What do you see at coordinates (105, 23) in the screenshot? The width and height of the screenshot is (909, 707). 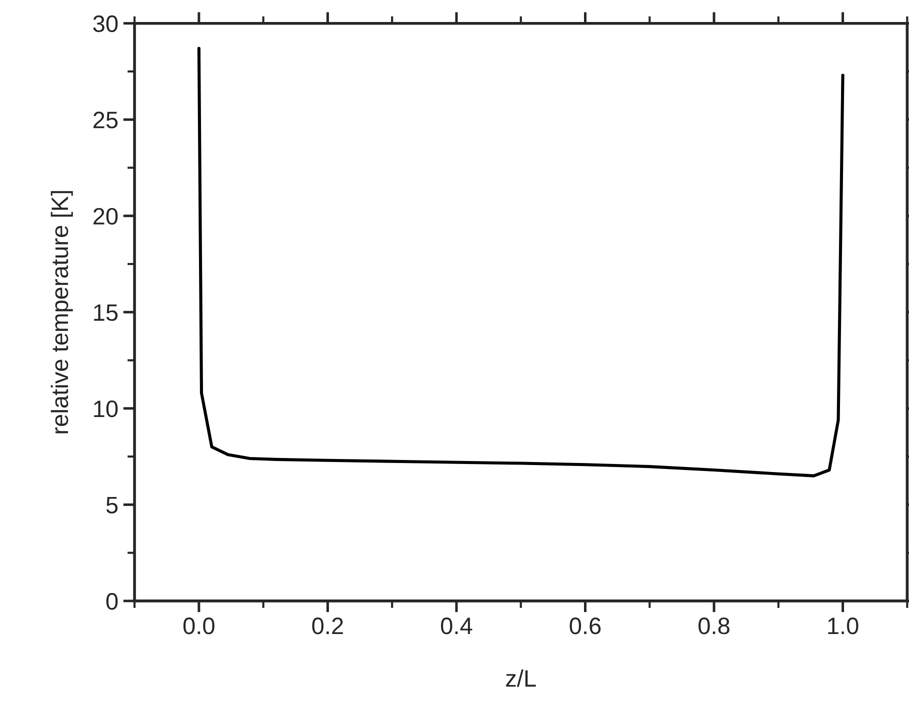 I see `y-tick-label: 30` at bounding box center [105, 23].